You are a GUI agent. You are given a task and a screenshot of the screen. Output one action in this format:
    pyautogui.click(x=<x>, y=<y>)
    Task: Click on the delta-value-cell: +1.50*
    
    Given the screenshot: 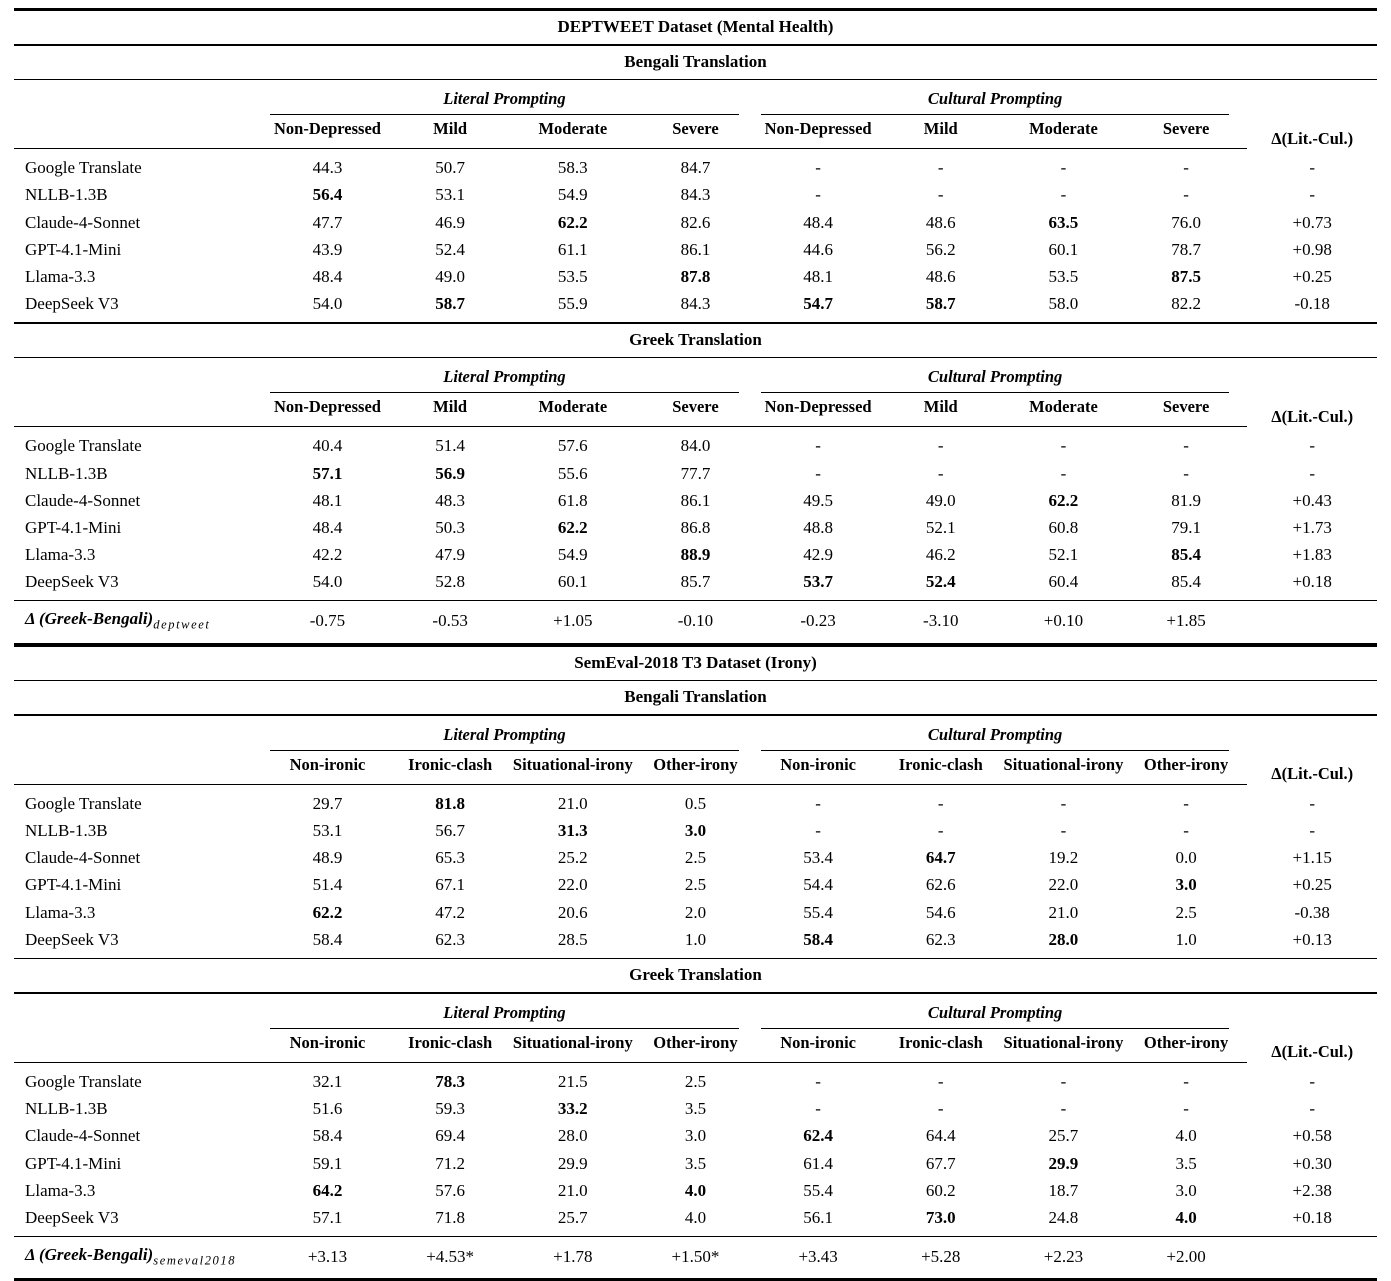 What is the action you would take?
    pyautogui.click(x=695, y=1257)
    